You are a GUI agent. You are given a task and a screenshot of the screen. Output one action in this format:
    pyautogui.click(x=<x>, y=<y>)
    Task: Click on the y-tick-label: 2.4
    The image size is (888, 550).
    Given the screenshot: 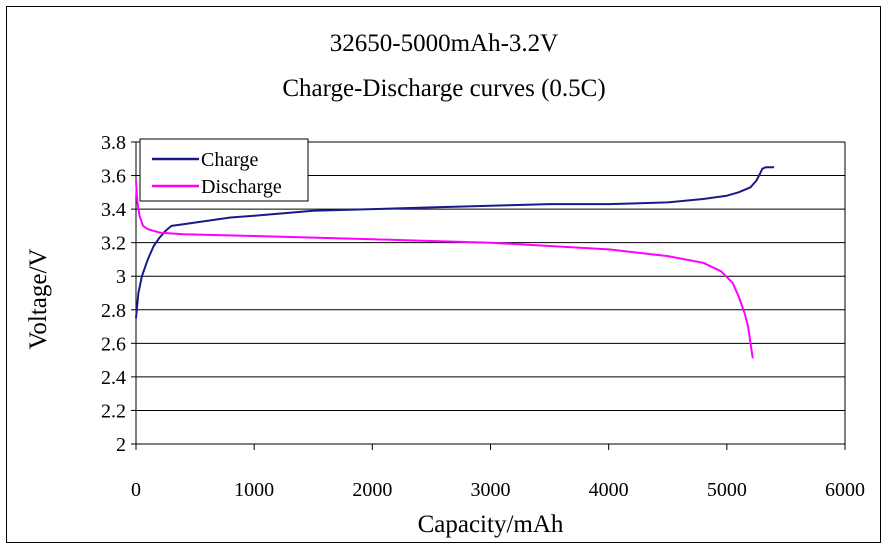 What is the action you would take?
    pyautogui.click(x=113, y=378)
    